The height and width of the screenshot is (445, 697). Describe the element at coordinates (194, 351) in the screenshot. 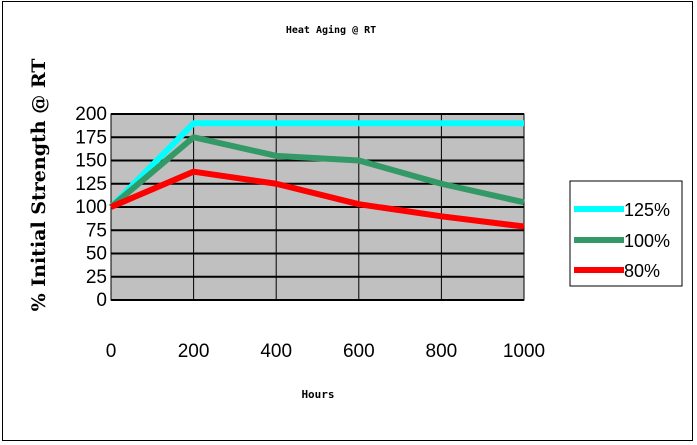

I see `x-tick-label: 200` at that location.